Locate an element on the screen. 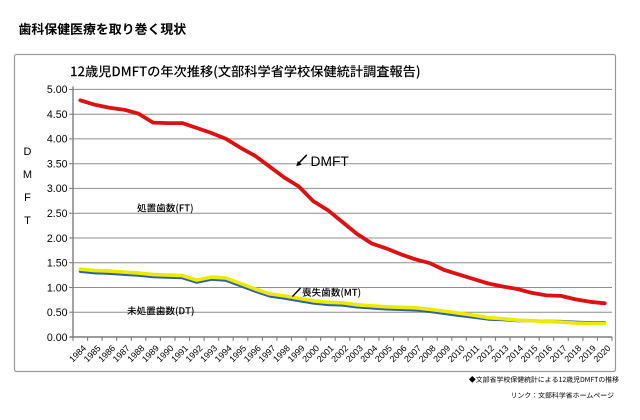 The height and width of the screenshot is (420, 640). svg-text: 2.50 is located at coordinates (57, 214).